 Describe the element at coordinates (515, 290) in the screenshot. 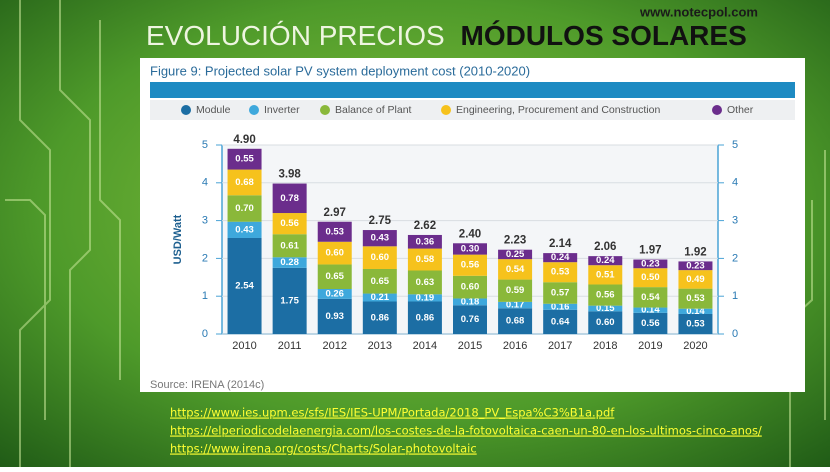

I see `bar-label: 0.59` at that location.